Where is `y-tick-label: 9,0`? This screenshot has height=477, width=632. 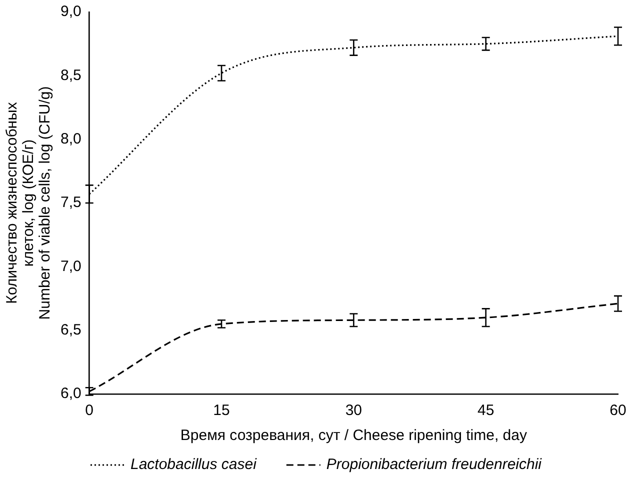
y-tick-label: 9,0 is located at coordinates (71, 11).